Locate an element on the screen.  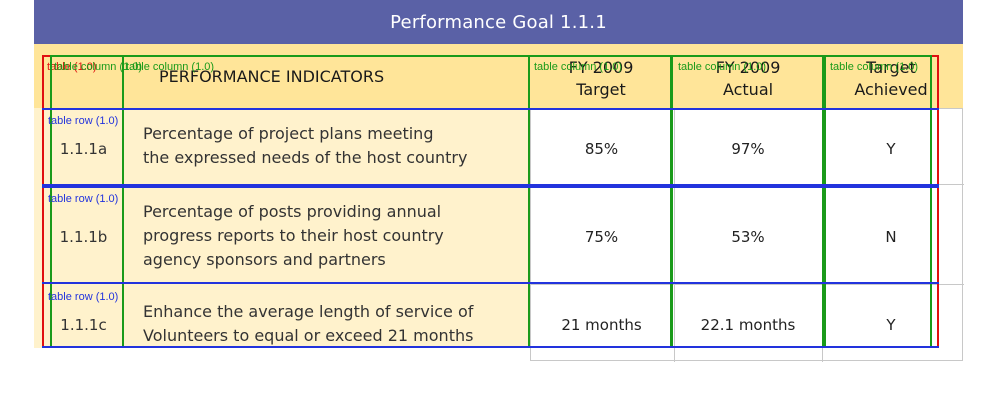
header-target-achieved: Target Achieved is located at coordinates (891, 79).